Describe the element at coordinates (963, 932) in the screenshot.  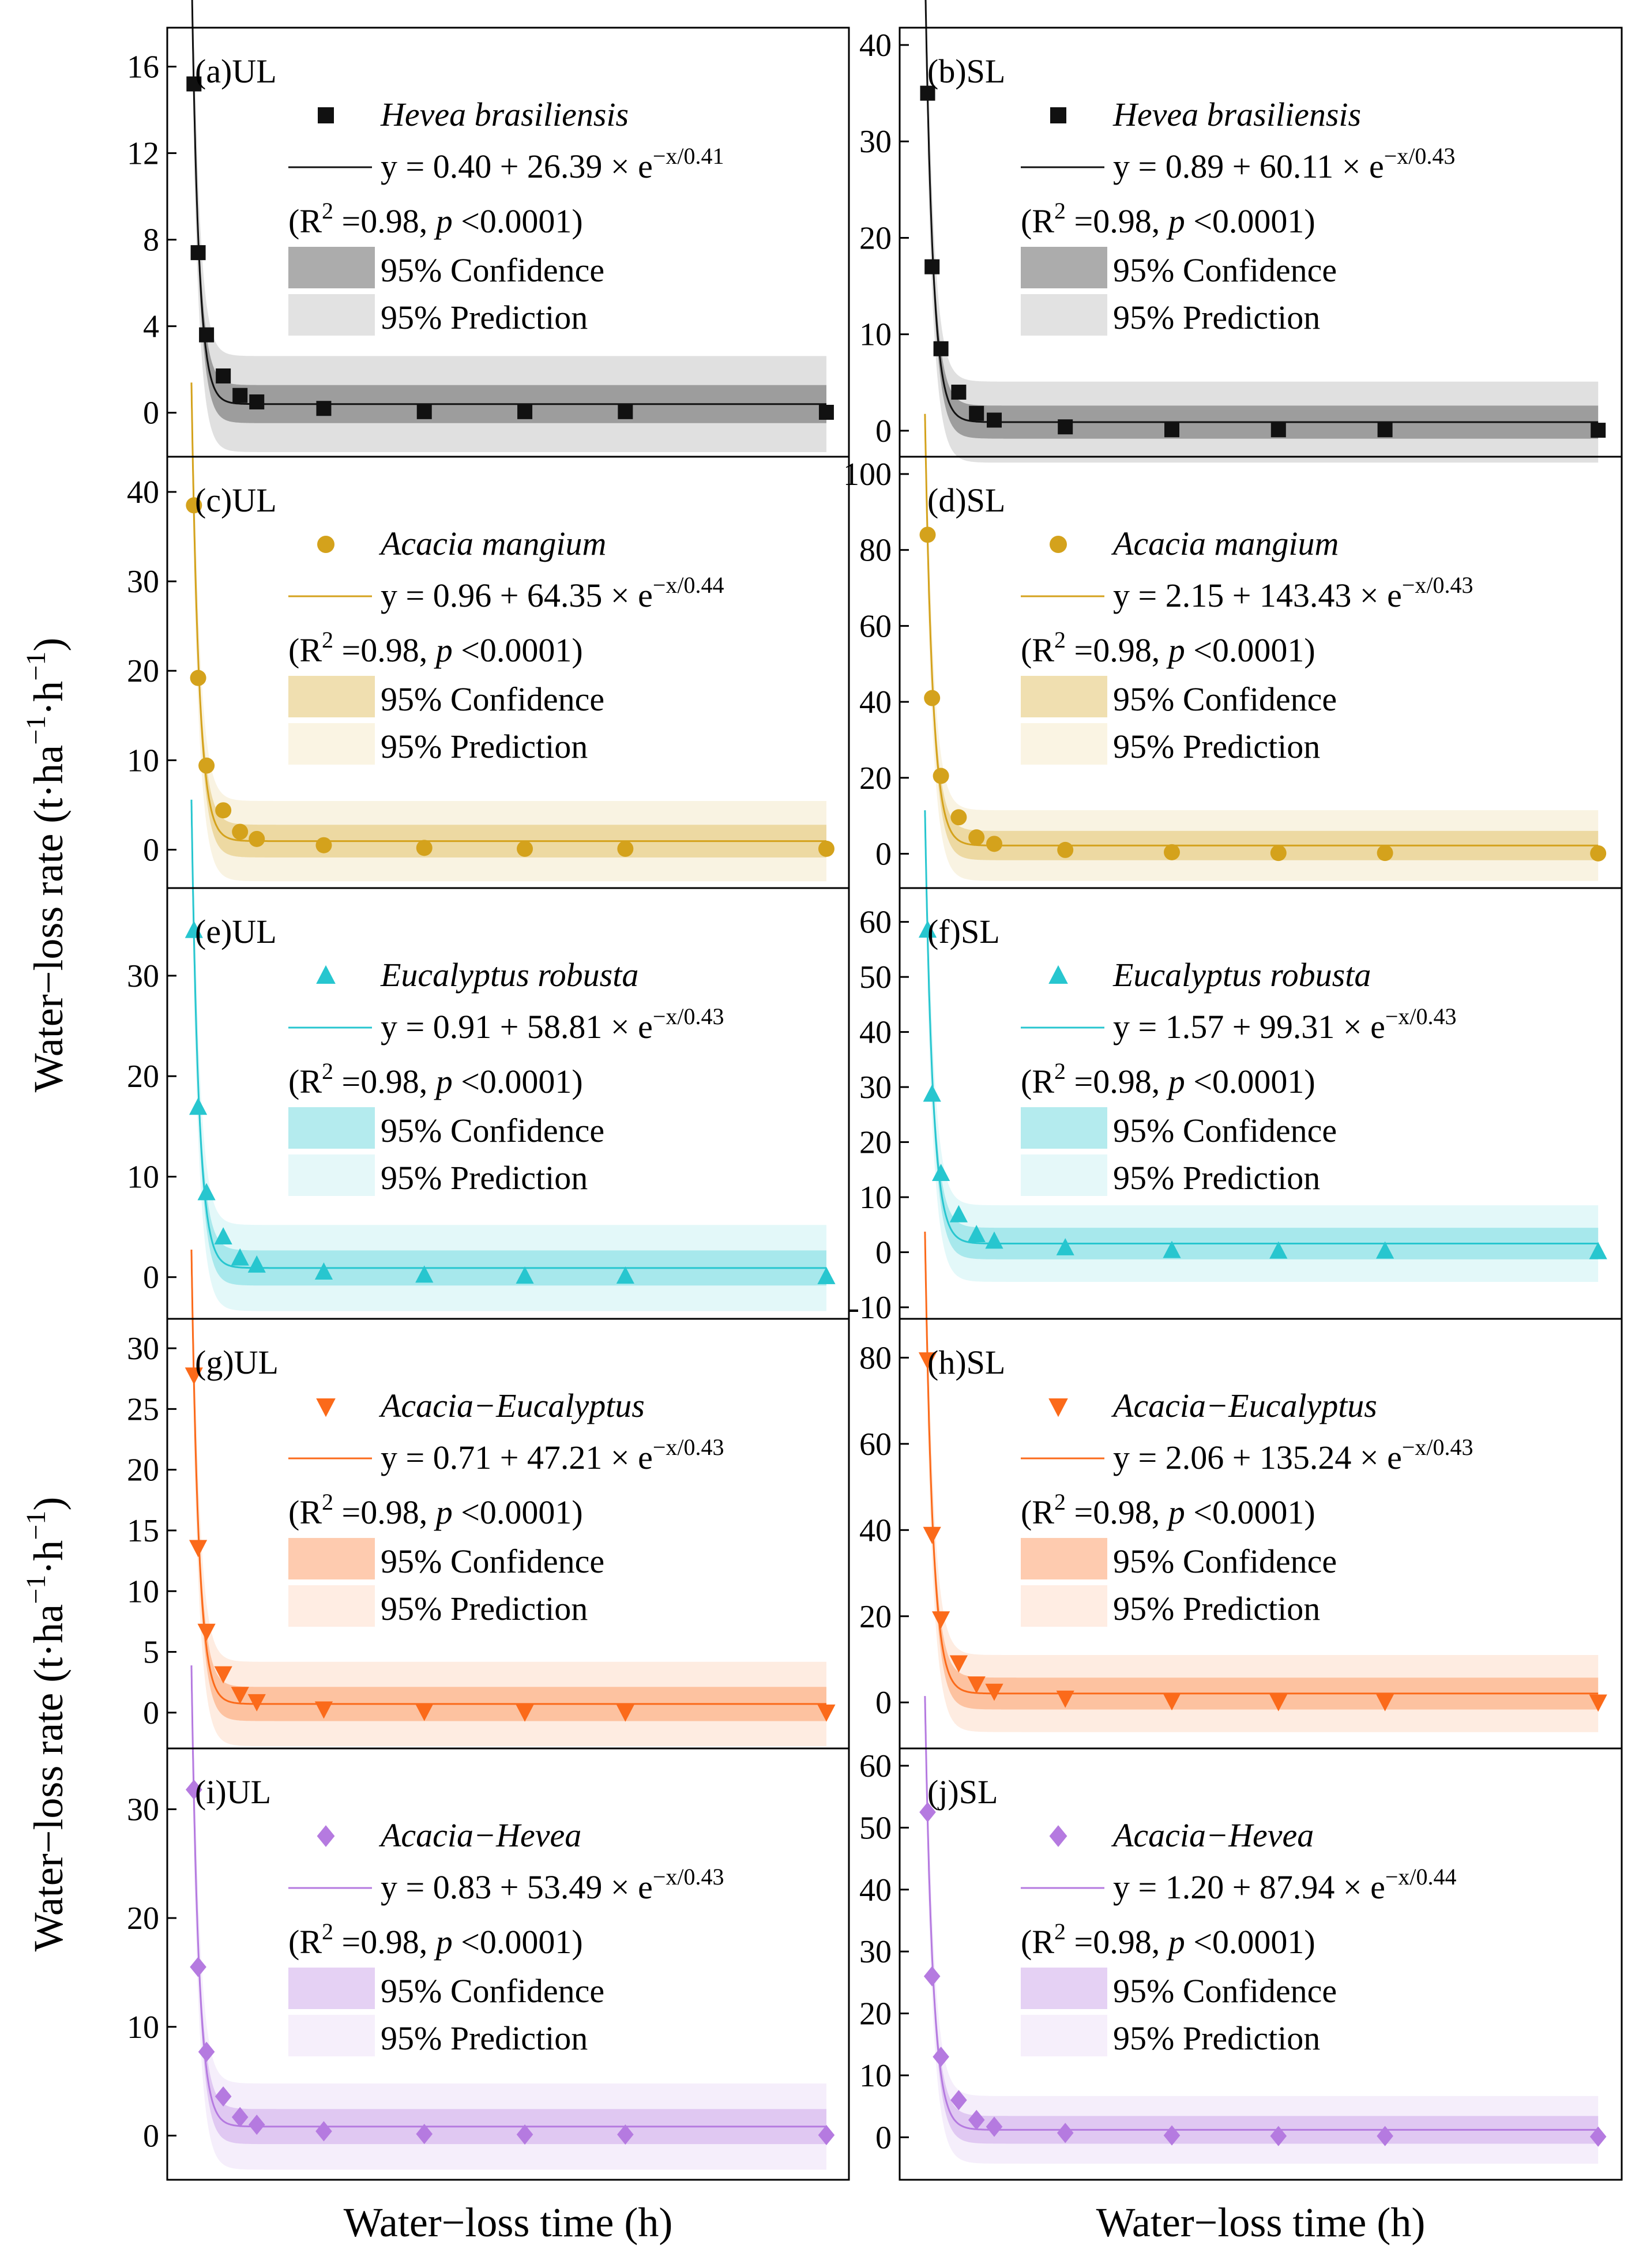
I see `panel-label: (f)SL` at that location.